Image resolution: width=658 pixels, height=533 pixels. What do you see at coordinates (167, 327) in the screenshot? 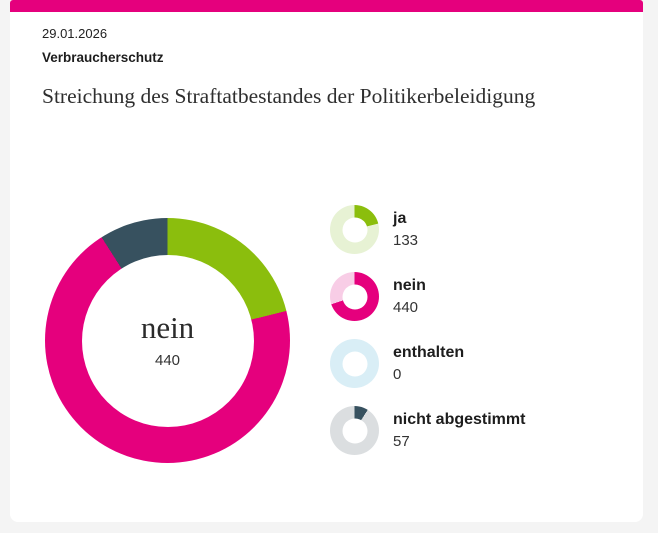
I see `donut-center-label: nein` at bounding box center [167, 327].